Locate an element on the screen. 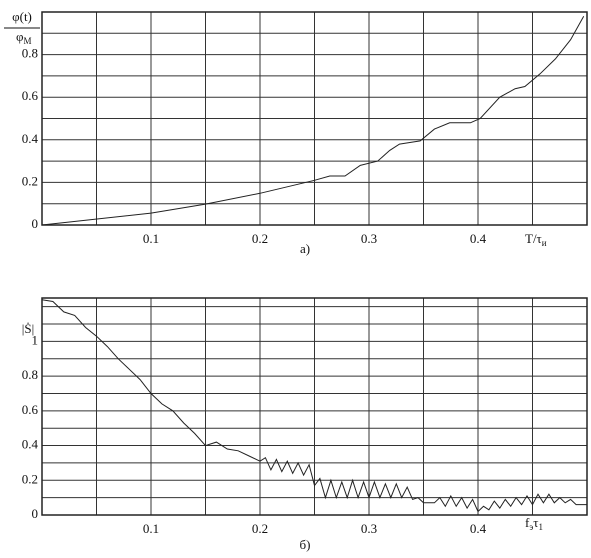 This screenshot has height=558, width=591. x-label-part: э is located at coordinates (531, 527).